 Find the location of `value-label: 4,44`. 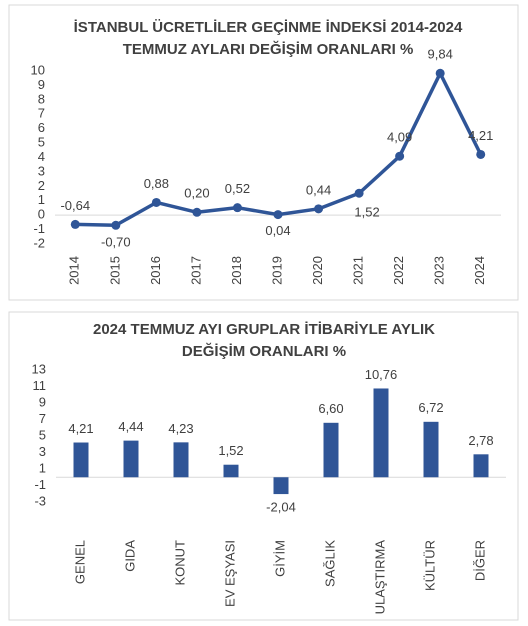

value-label: 4,44 is located at coordinates (130, 426).